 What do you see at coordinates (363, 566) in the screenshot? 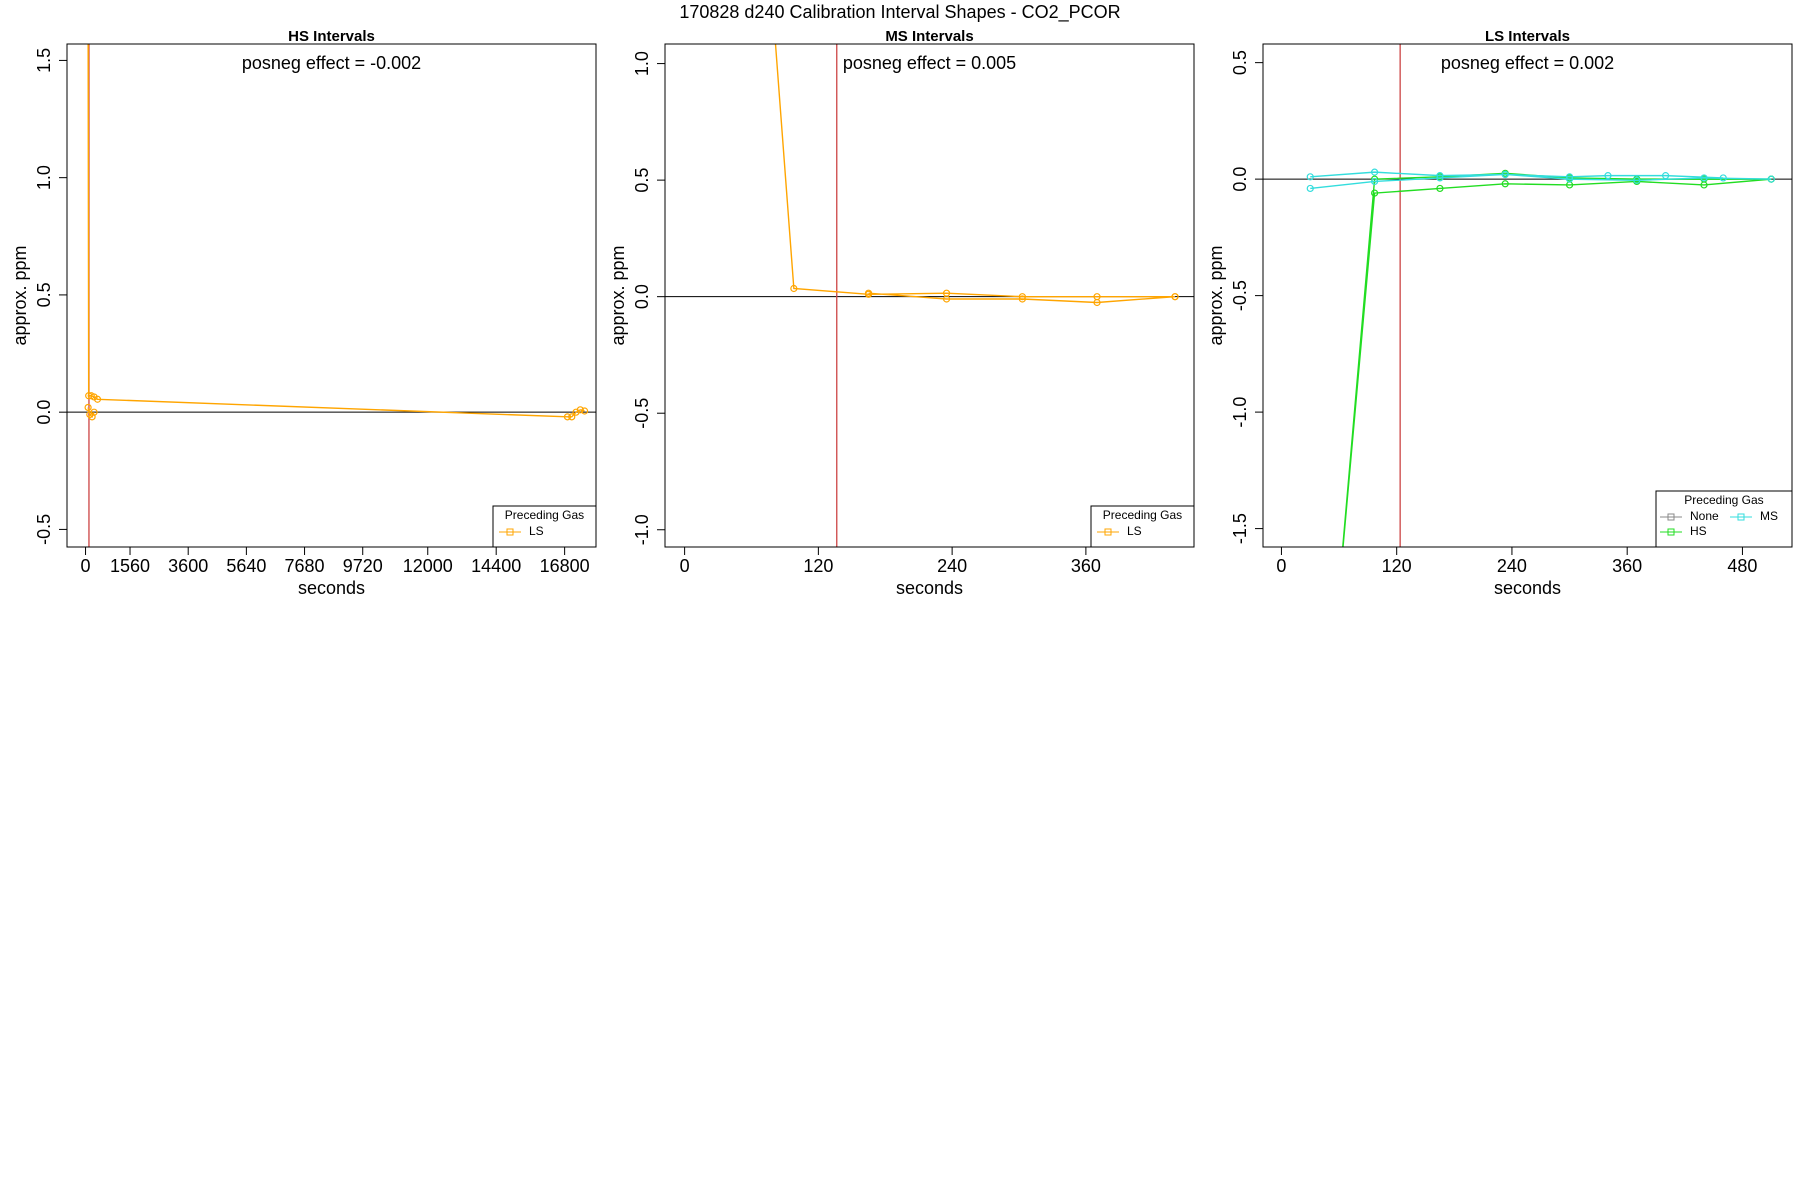
I see `x-tick-label: 9720` at bounding box center [363, 566].